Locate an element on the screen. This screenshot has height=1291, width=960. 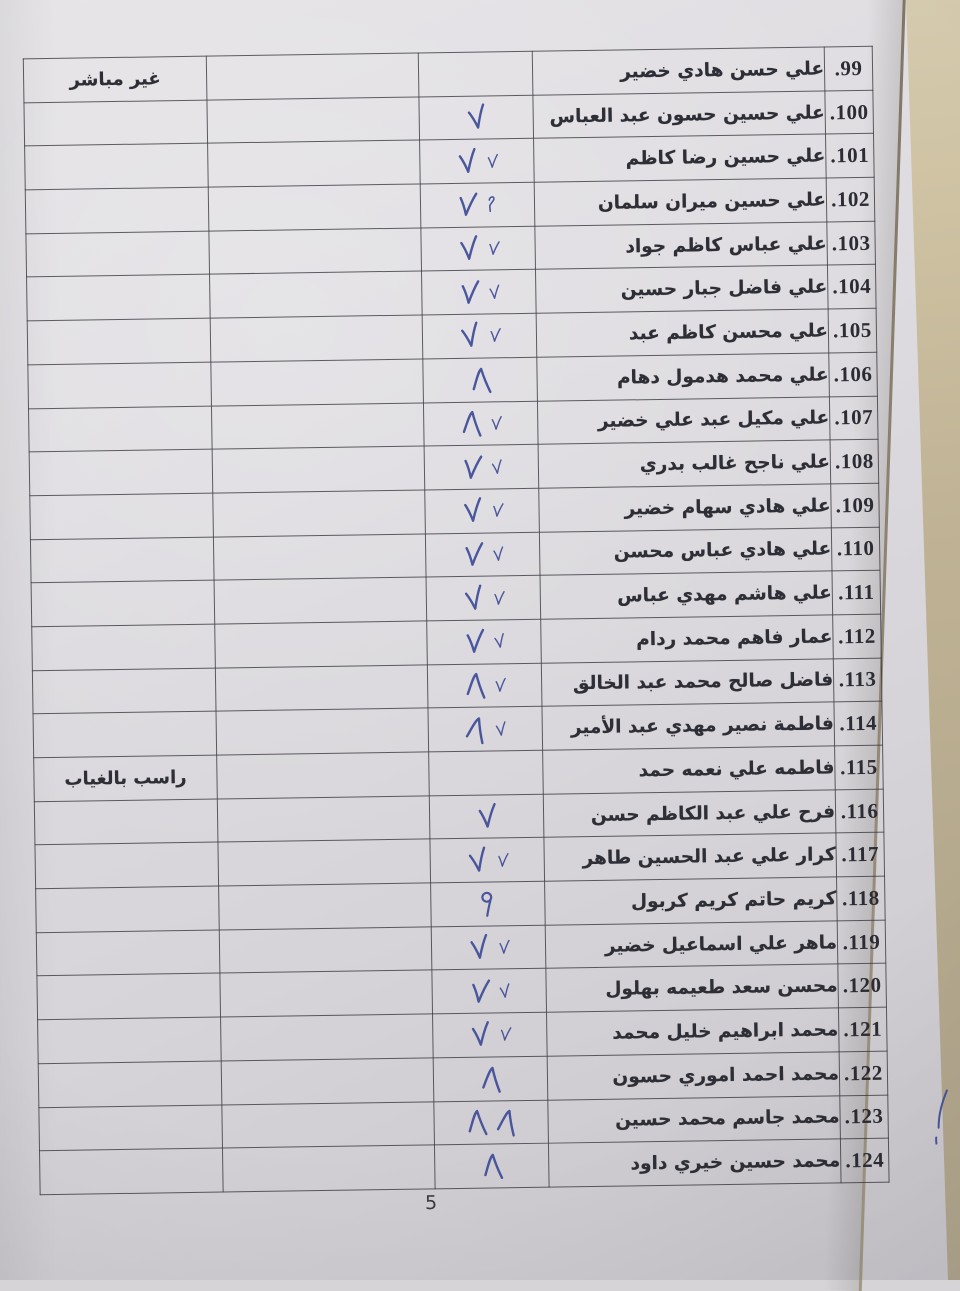
student-name-cell: علي هادي عباس محسن is located at coordinates (685, 551).